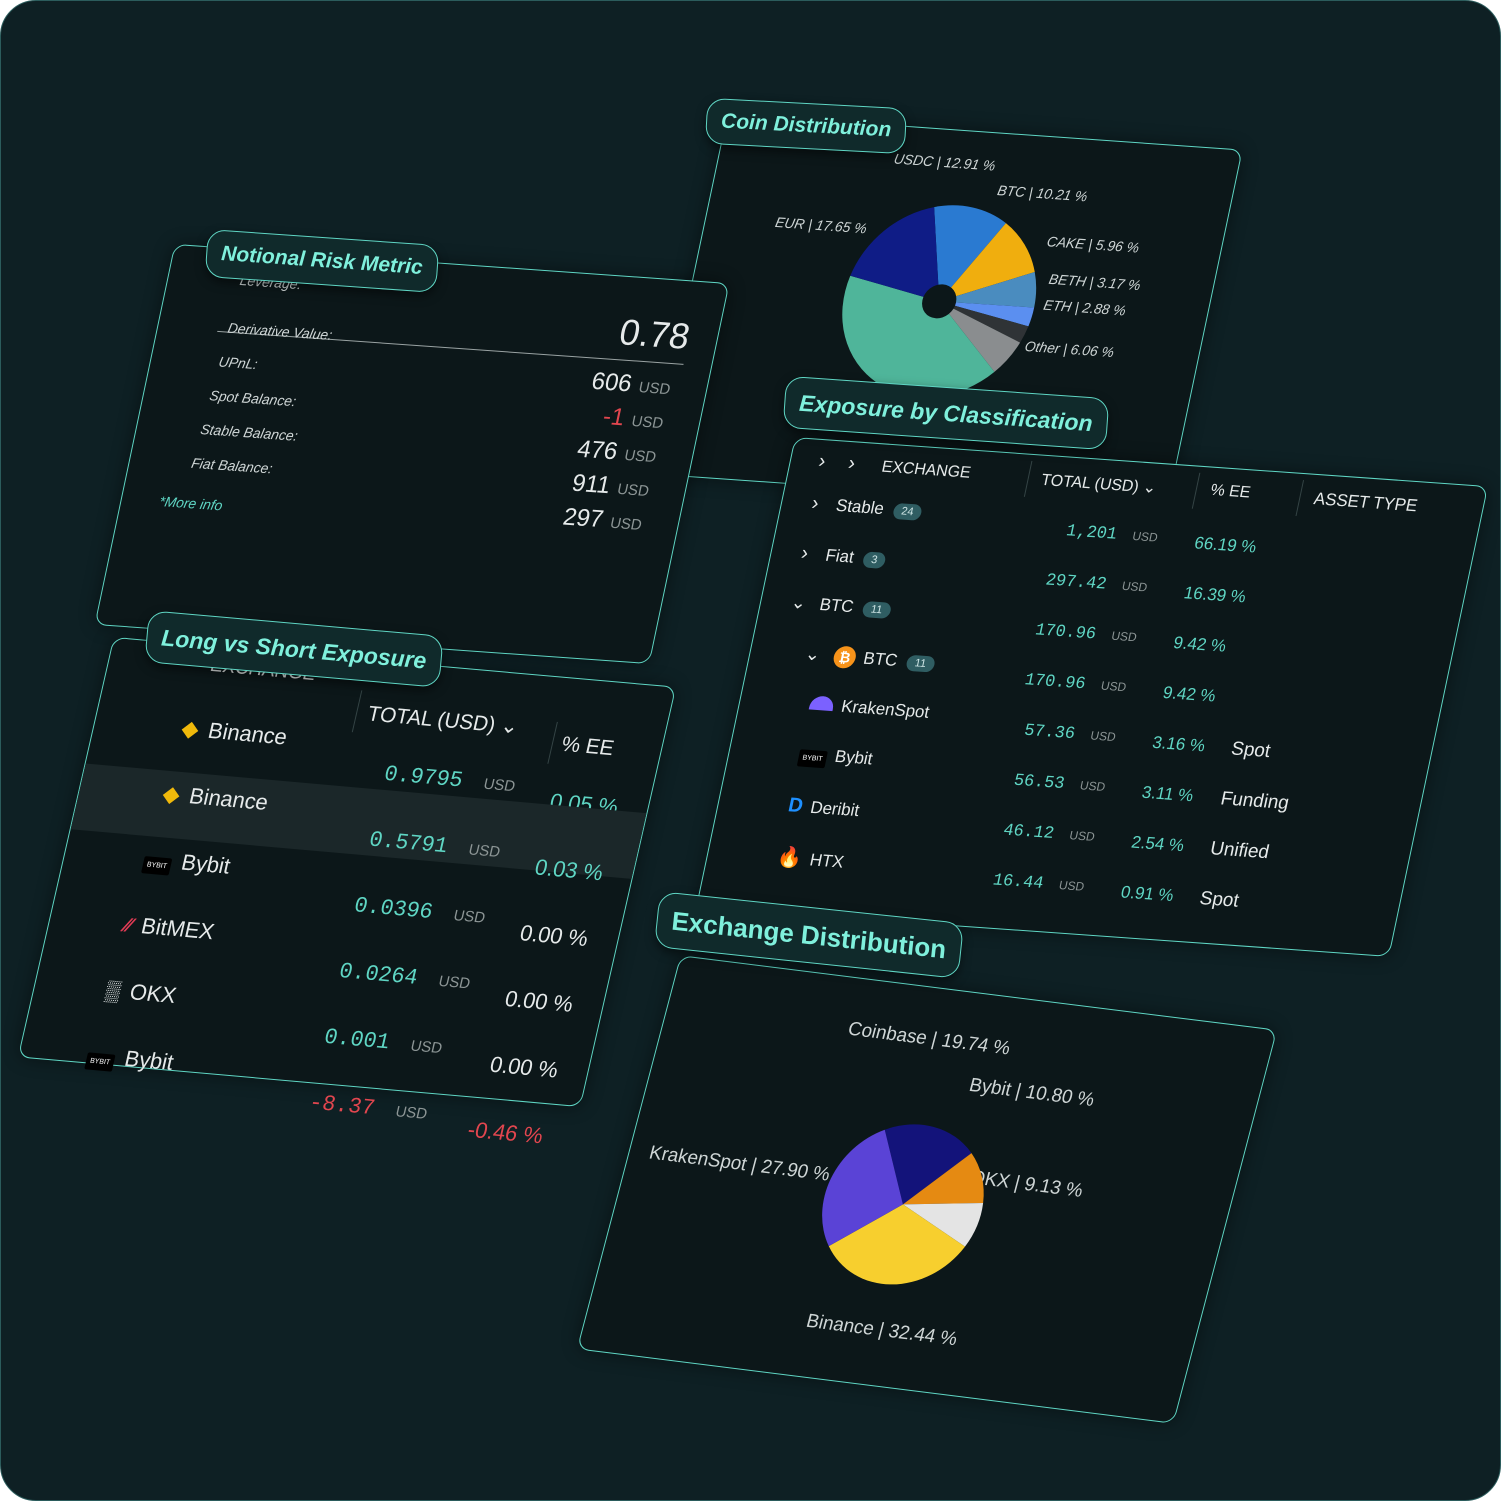 This screenshot has height=1501, width=1501. I want to click on risk-value-0: 606 USD, so click(631, 384).